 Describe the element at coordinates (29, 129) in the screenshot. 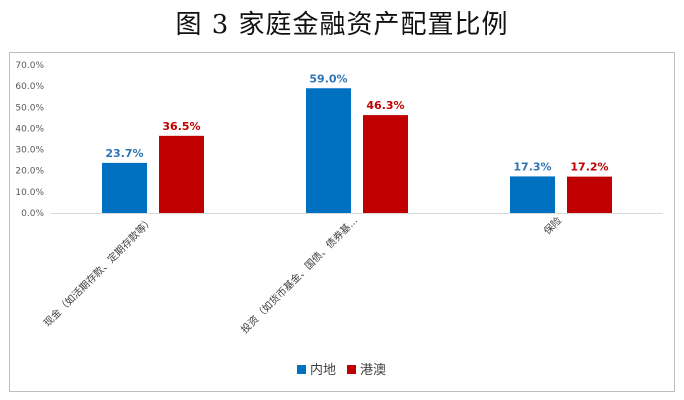

I see `y-tick-label: 40.0%` at that location.